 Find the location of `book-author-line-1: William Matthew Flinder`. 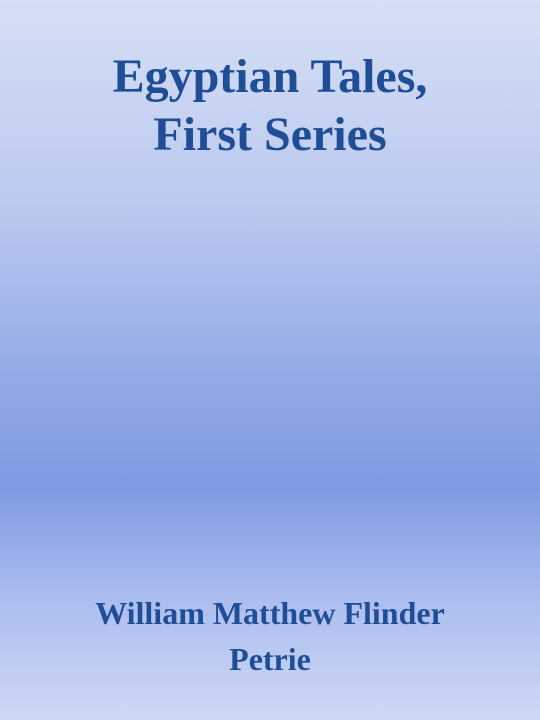

book-author-line-1: William Matthew Flinder is located at coordinates (270, 613).